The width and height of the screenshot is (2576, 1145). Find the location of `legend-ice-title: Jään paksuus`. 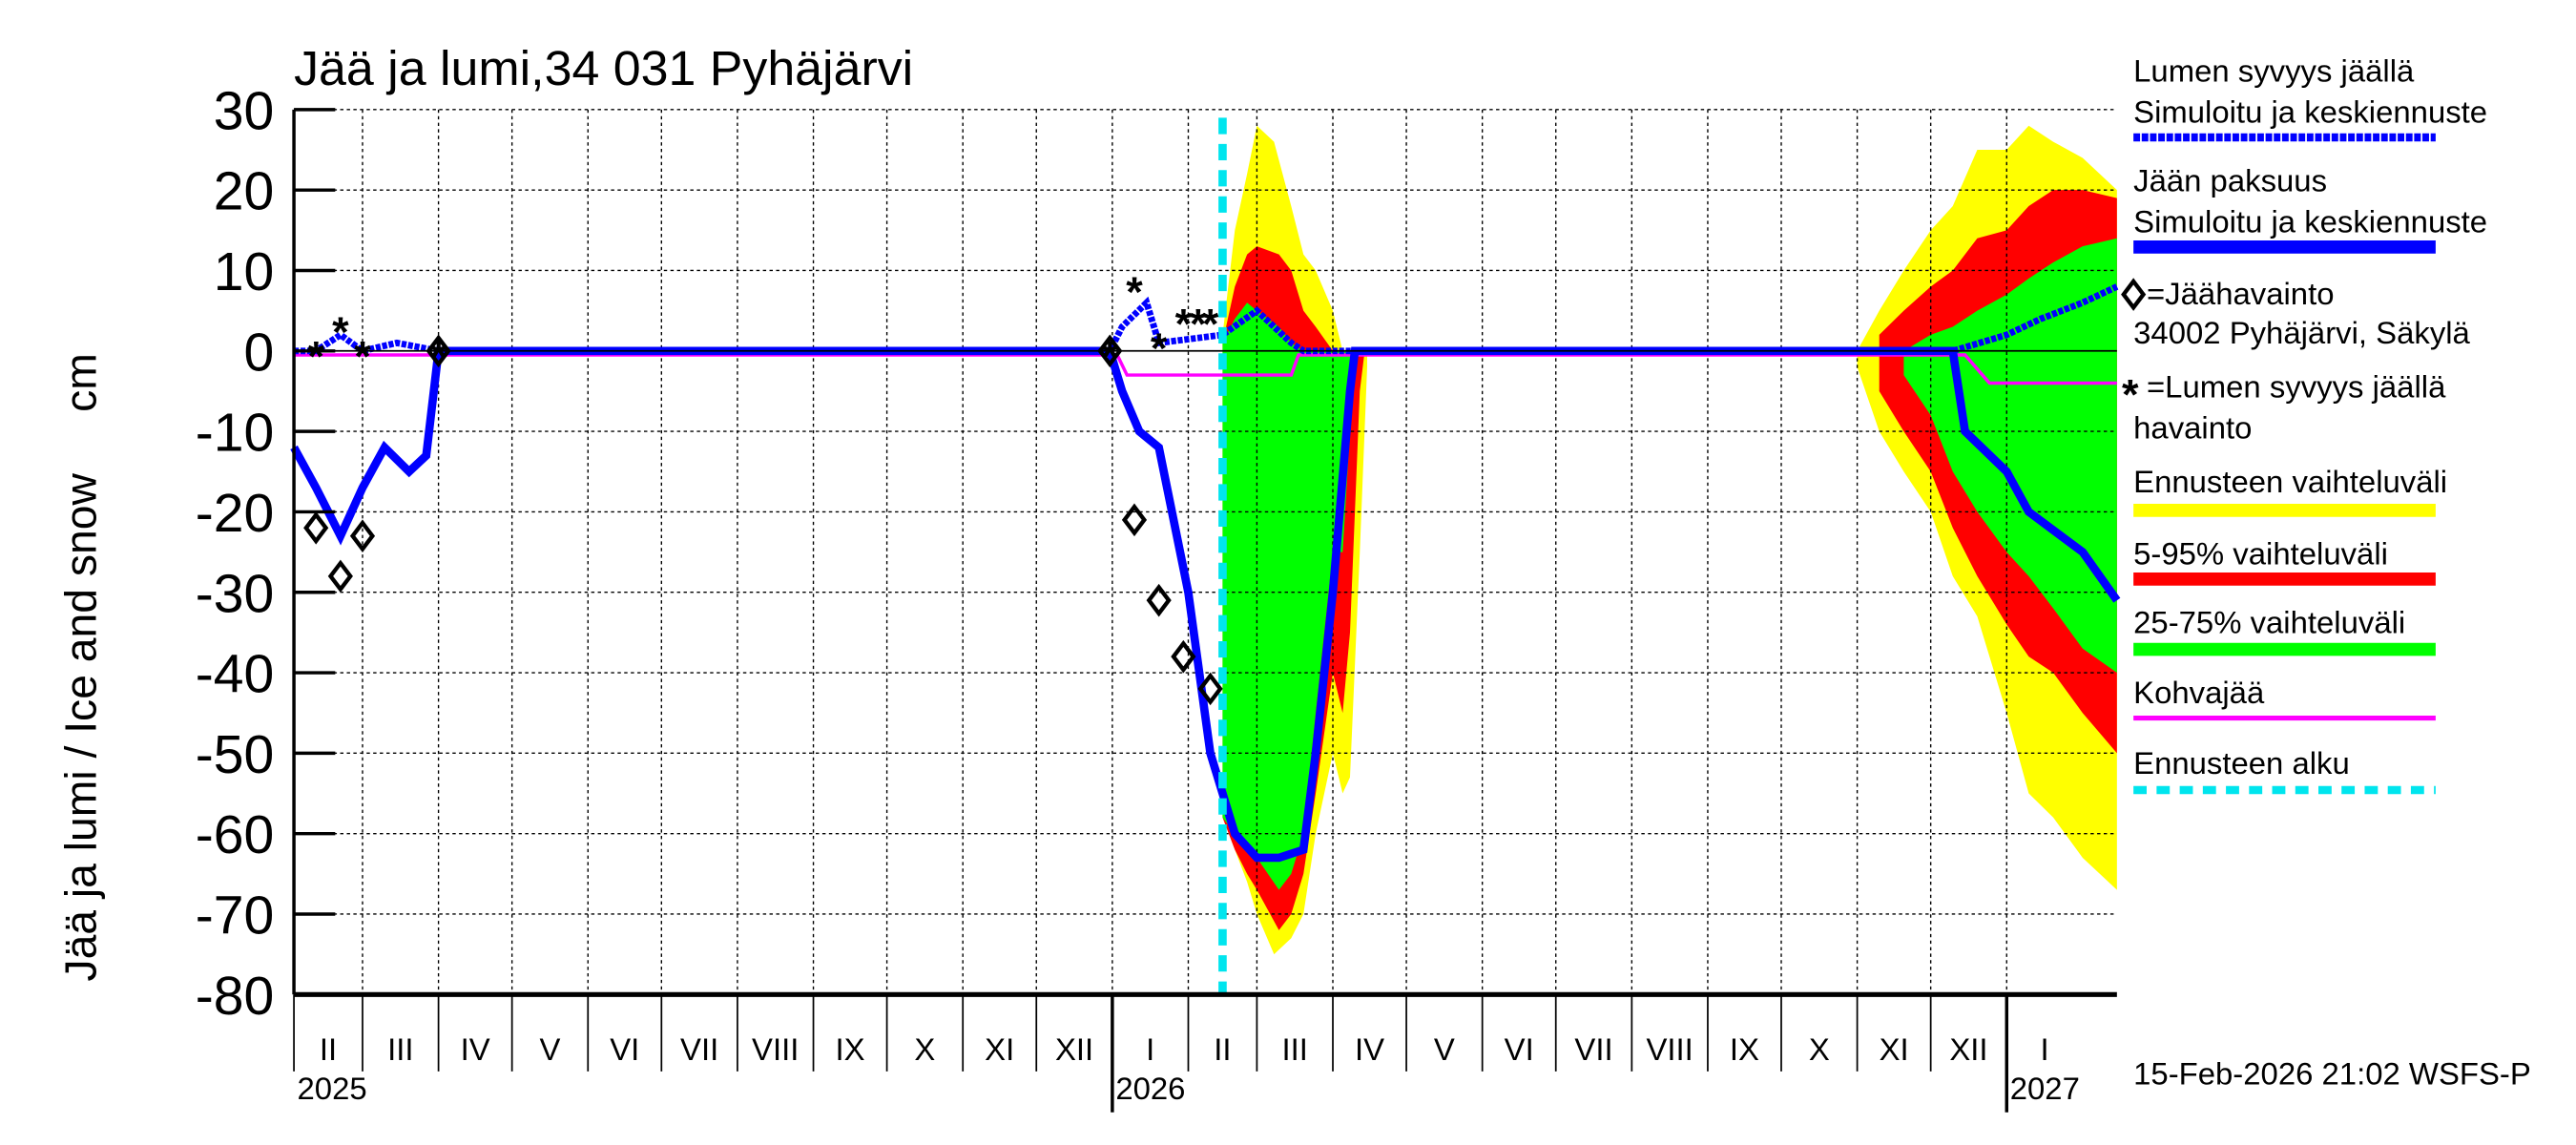

legend-ice-title: Jään paksuus is located at coordinates (2230, 180).